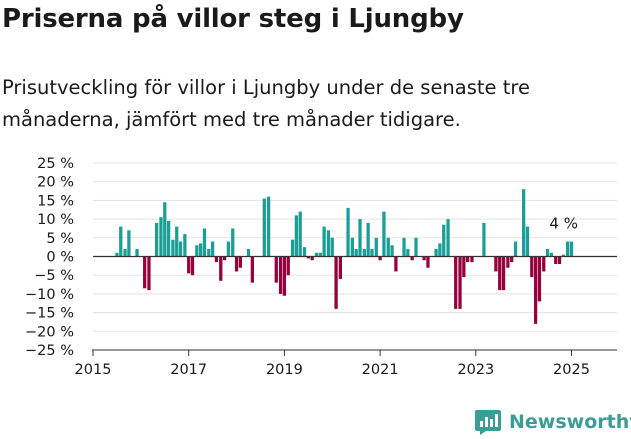  I want to click on newsworthy-logo-icon, so click(488, 422).